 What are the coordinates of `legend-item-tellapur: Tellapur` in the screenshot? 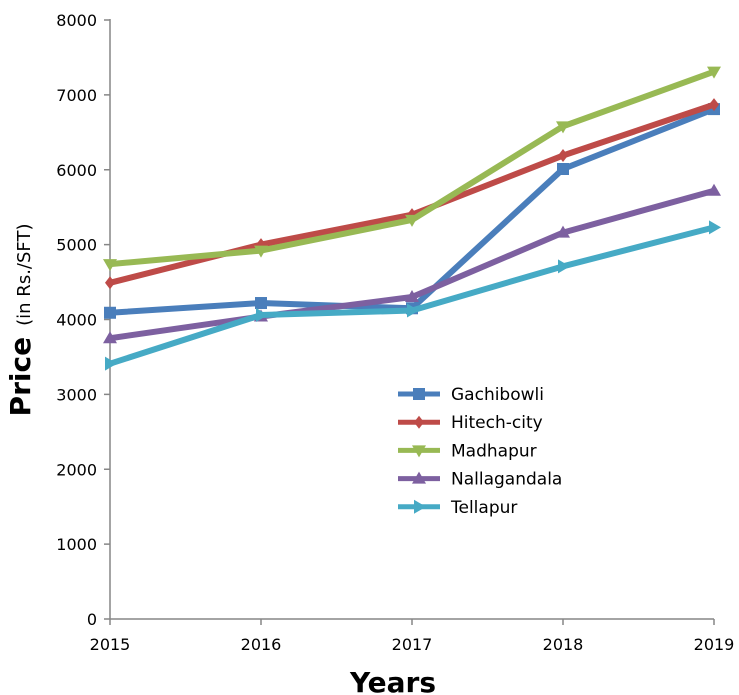 It's located at (457, 508).